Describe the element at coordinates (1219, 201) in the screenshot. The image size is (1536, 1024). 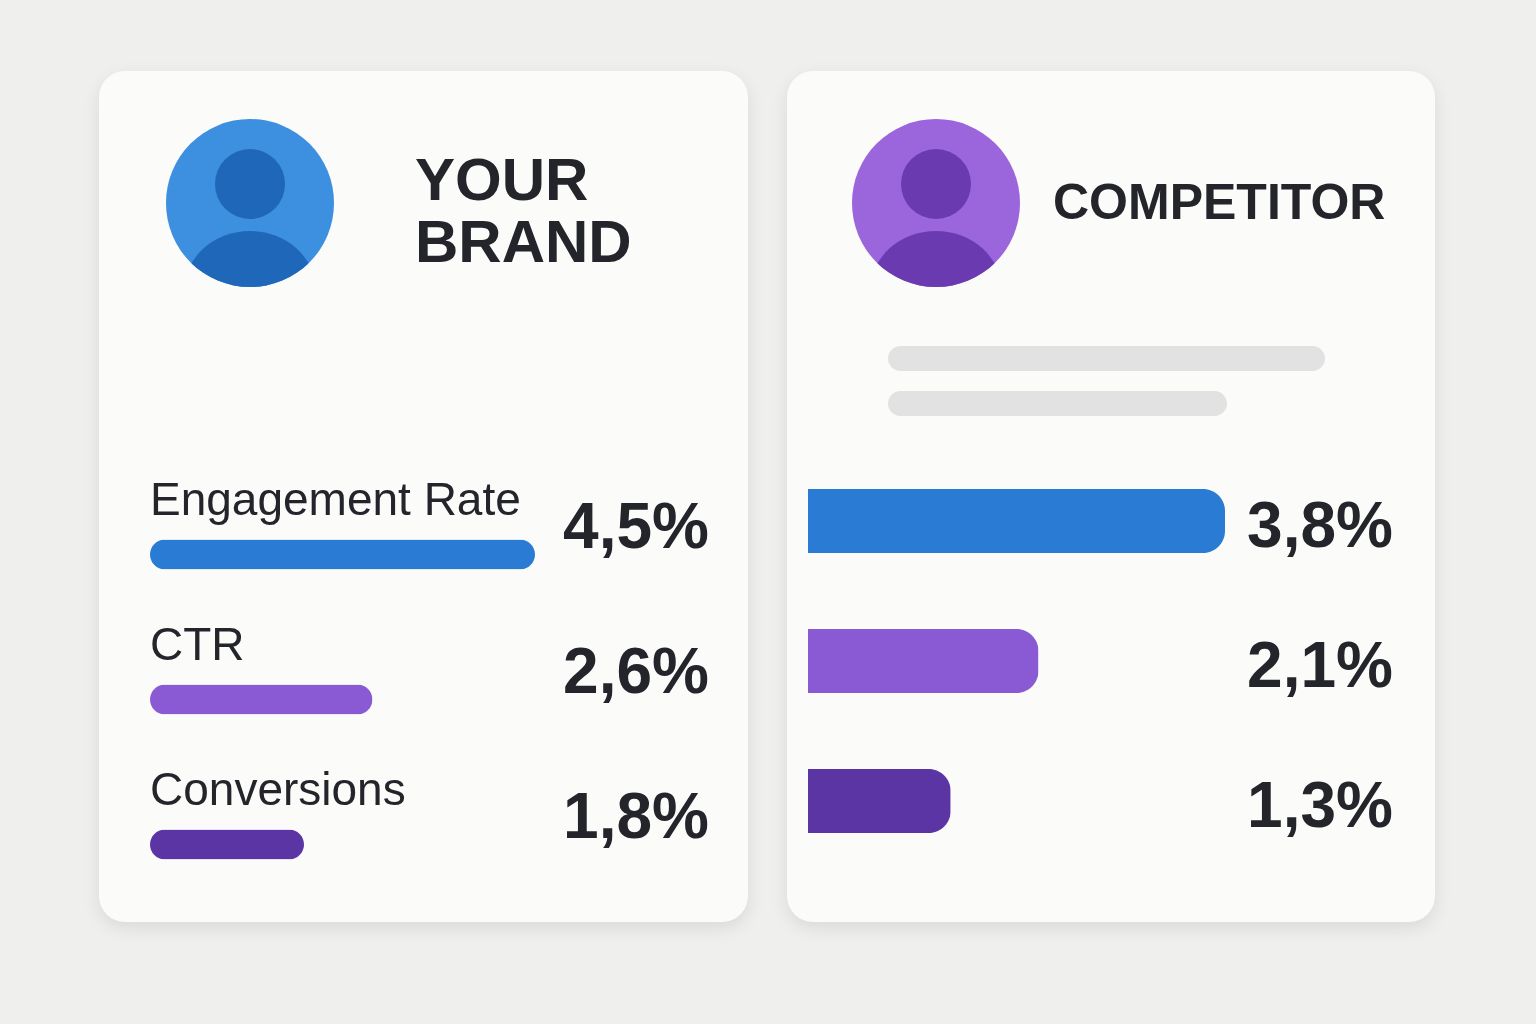
I see `chart-title: COMPETITOR` at that location.